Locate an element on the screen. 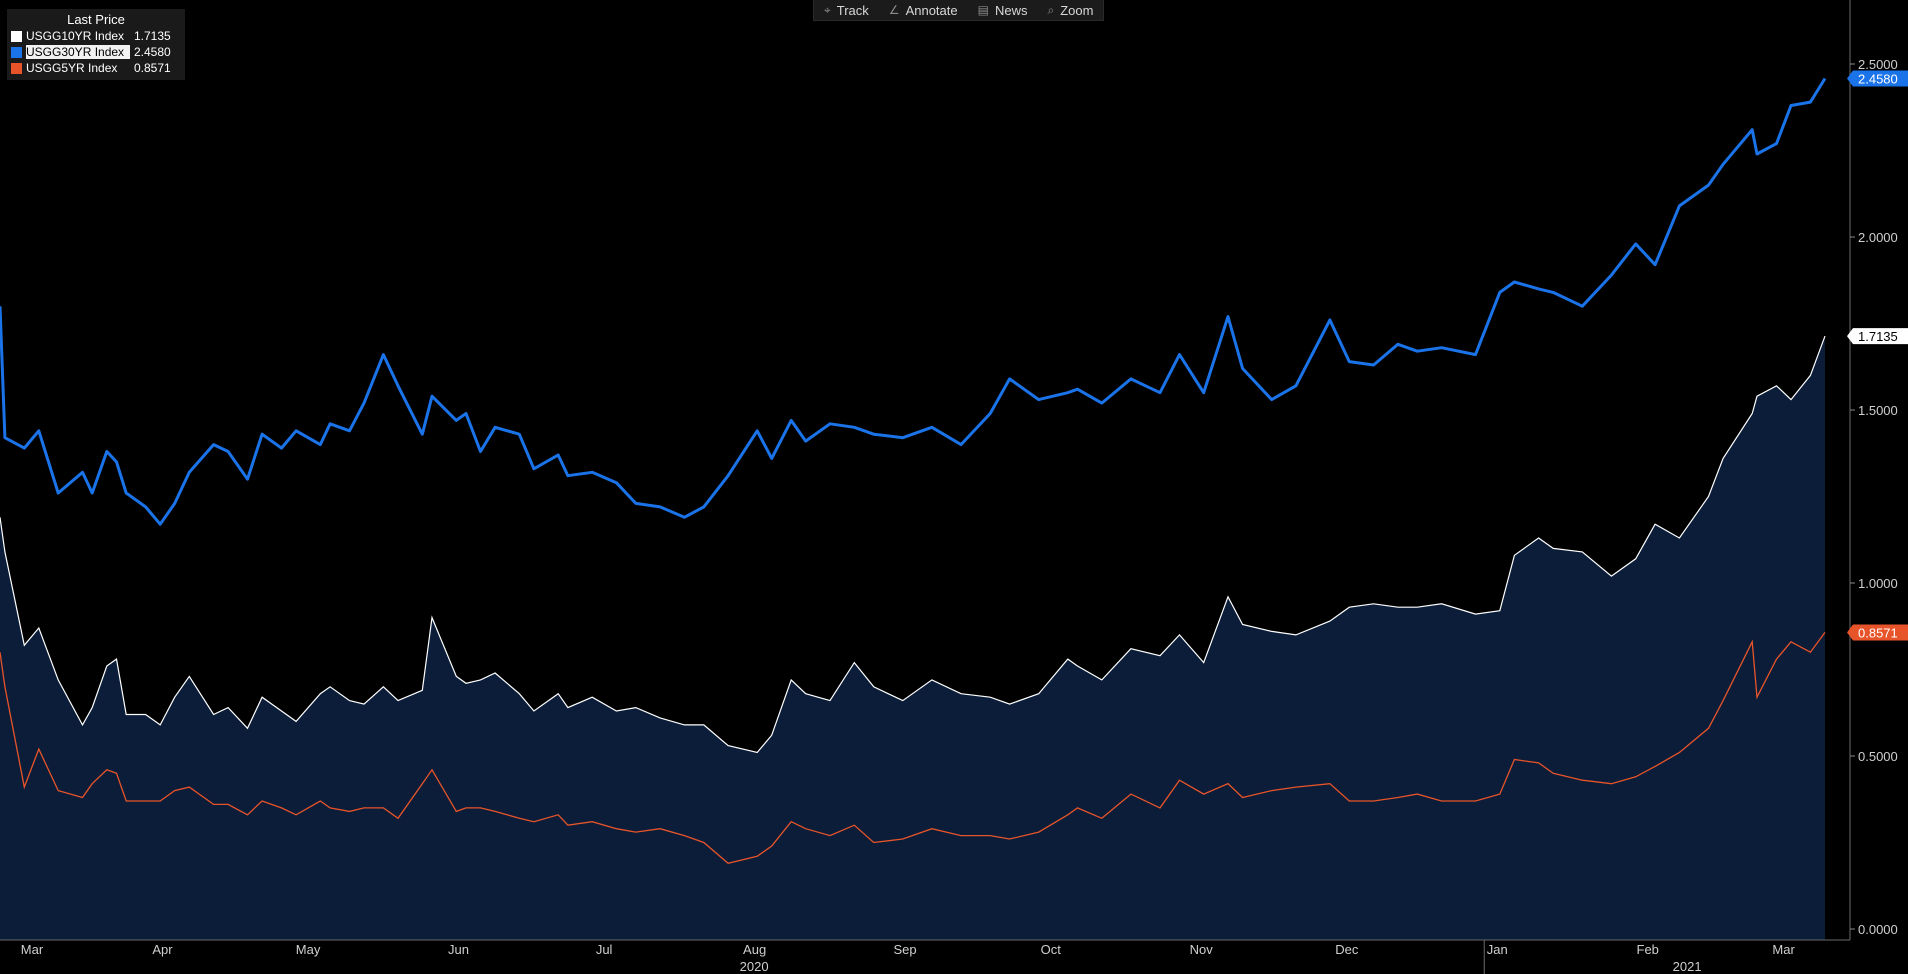 The height and width of the screenshot is (974, 1908). x-tick-label: Dec is located at coordinates (1347, 949).